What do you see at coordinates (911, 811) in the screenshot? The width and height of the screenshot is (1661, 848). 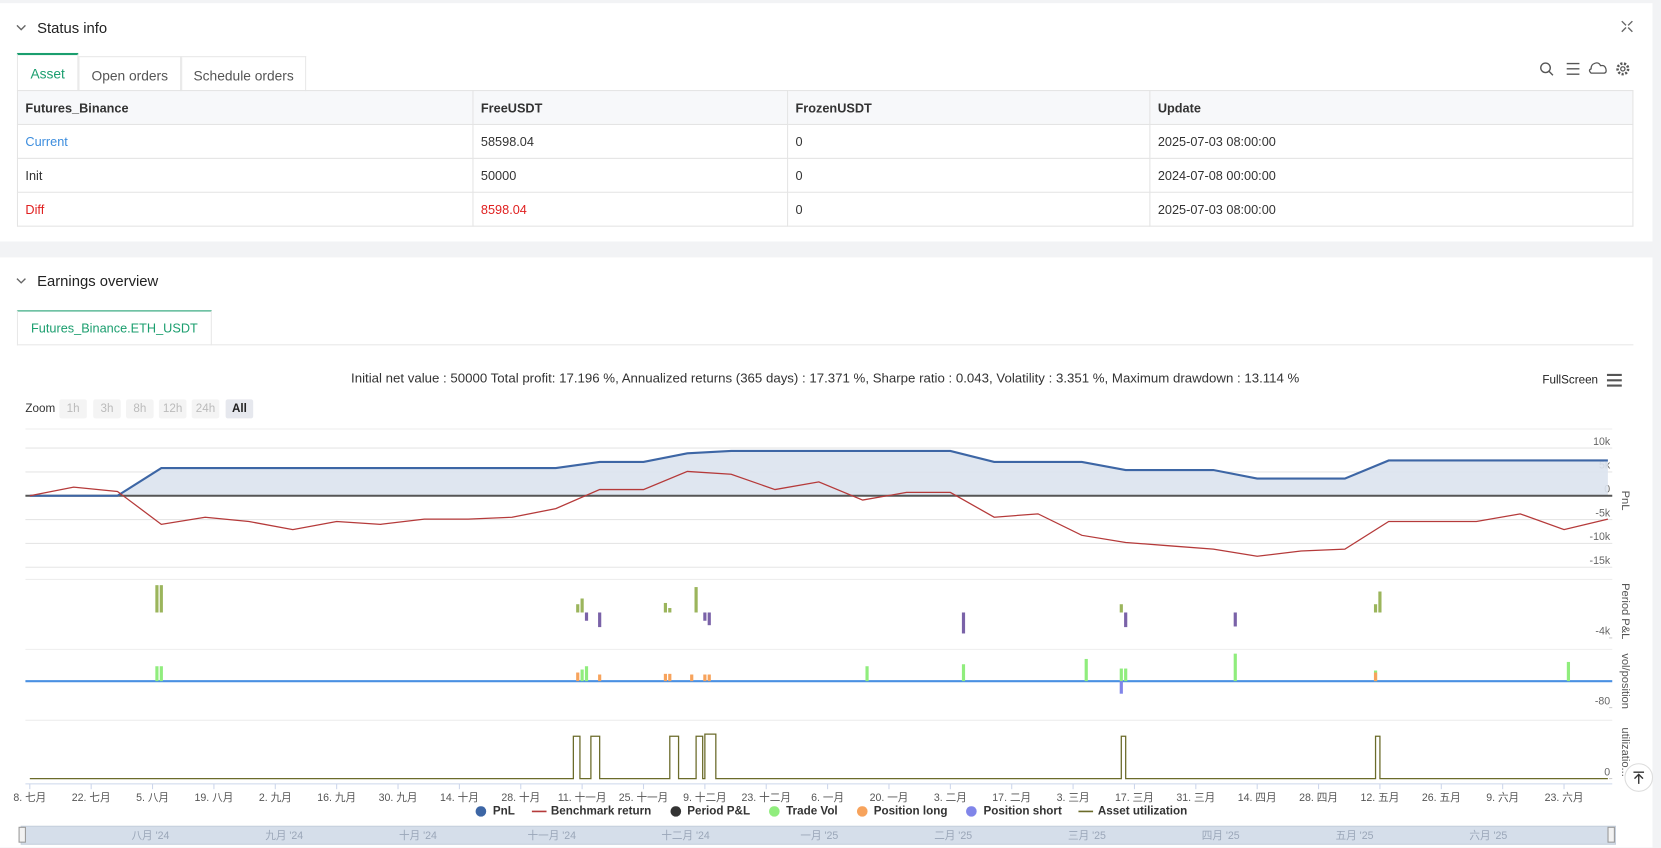 I see `legend-label: Position long` at bounding box center [911, 811].